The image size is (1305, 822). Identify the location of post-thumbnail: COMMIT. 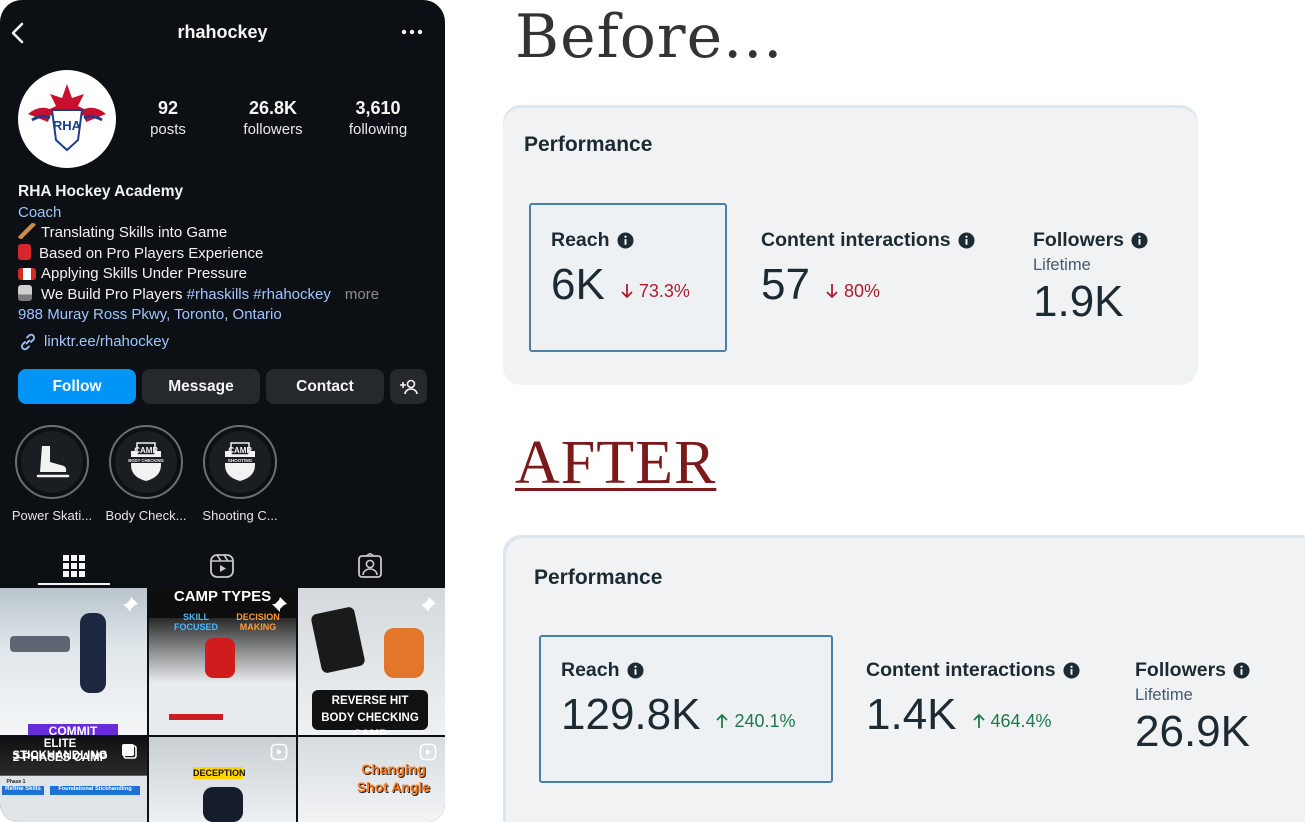
(73, 661).